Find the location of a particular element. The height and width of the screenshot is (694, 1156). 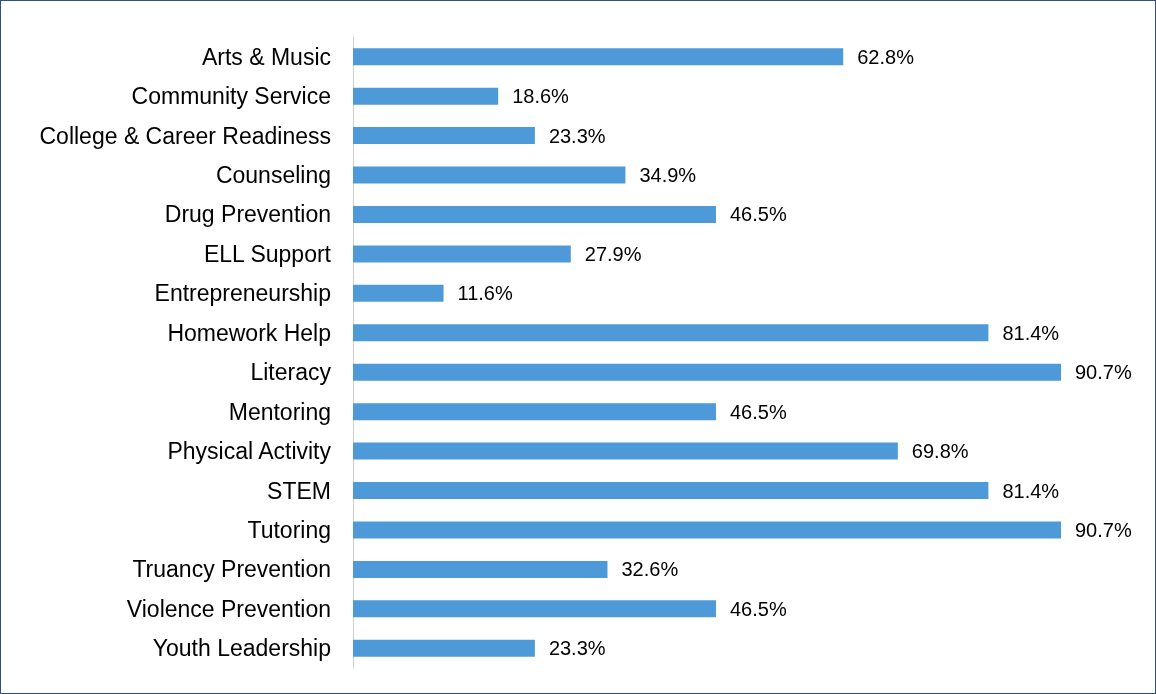

data-label: 27.9% is located at coordinates (613, 253).